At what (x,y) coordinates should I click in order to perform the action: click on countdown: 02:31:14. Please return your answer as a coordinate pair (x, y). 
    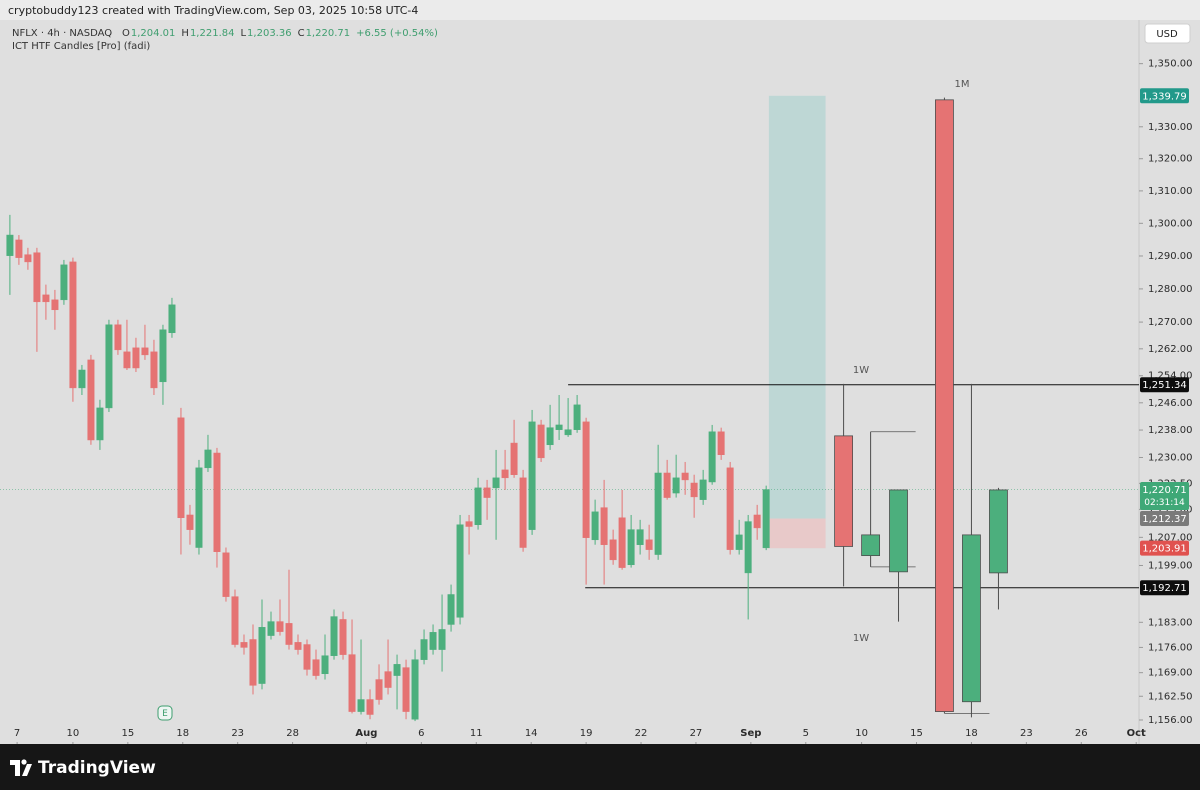
    Looking at the image, I should click on (1164, 503).